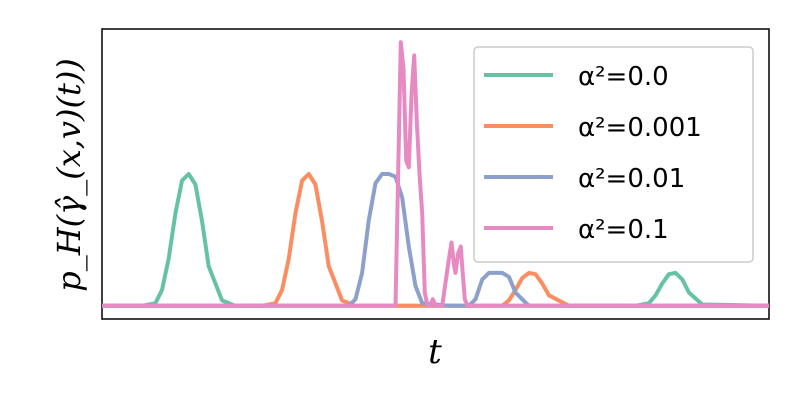  What do you see at coordinates (631, 179) in the screenshot?
I see `legend-label-2: α²=0.01` at bounding box center [631, 179].